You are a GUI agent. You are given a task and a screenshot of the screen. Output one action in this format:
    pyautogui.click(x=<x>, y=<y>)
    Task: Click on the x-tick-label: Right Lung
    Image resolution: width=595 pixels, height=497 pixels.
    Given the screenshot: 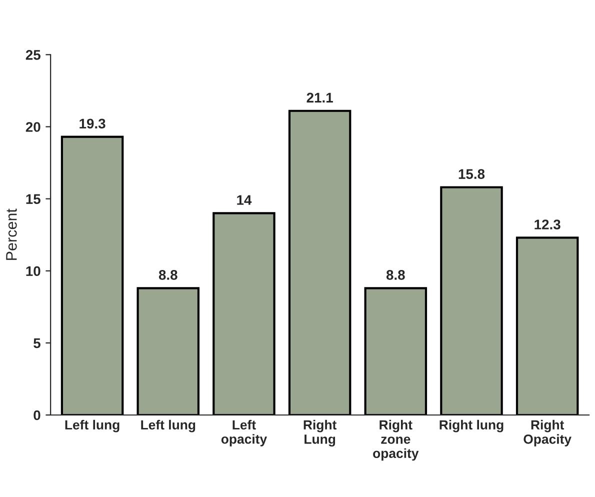 What is the action you would take?
    pyautogui.click(x=320, y=433)
    